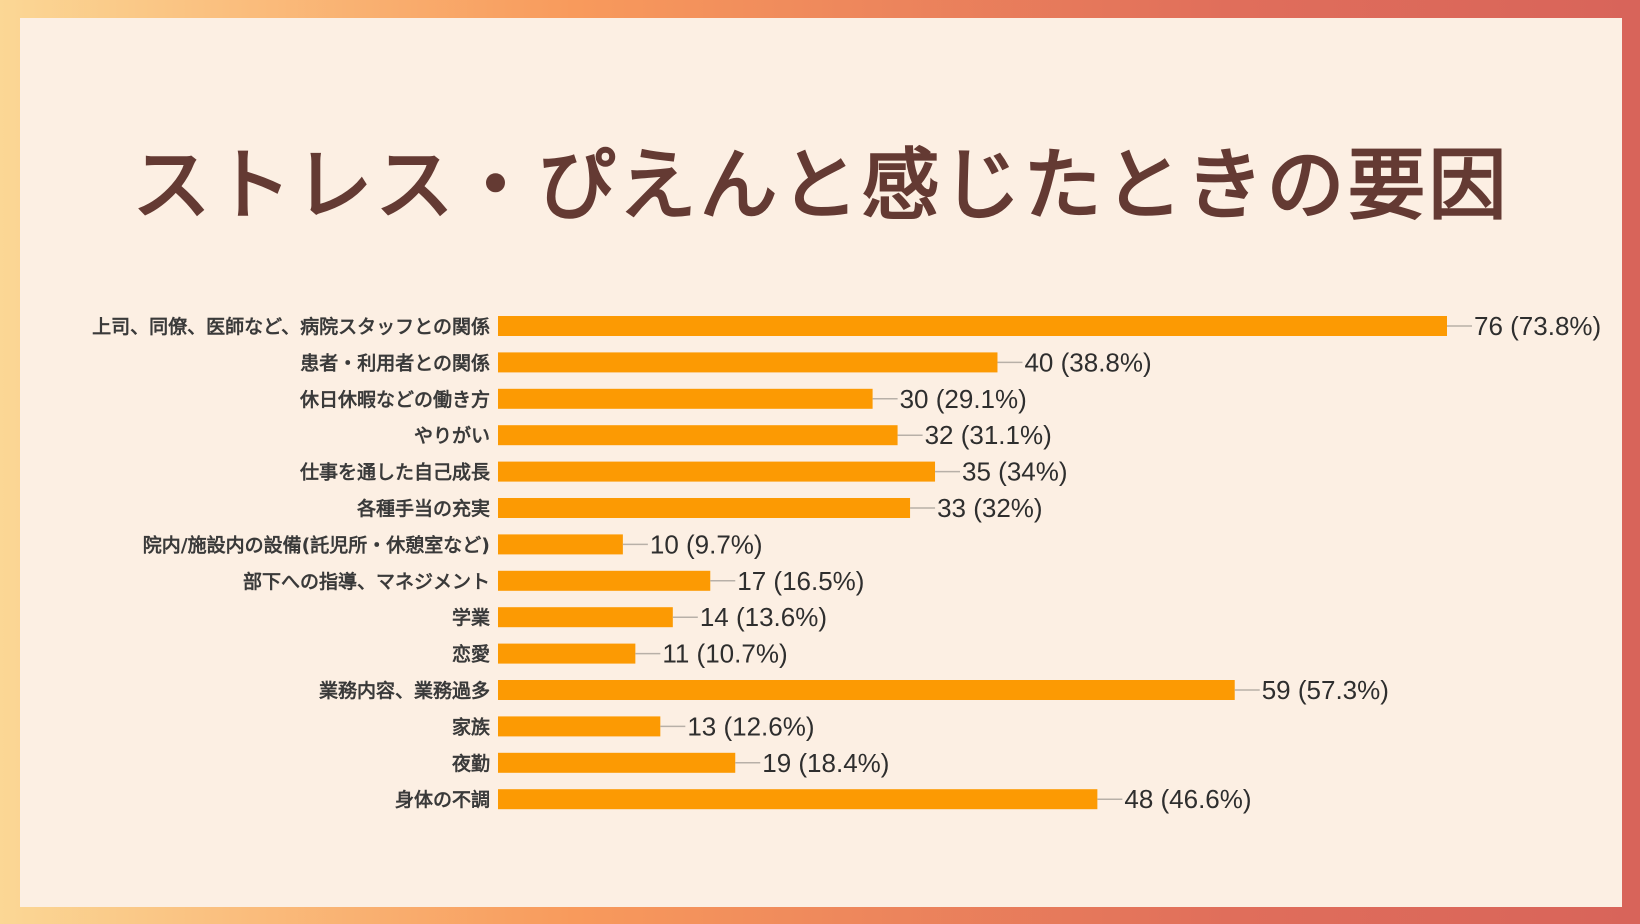  What do you see at coordinates (706, 544) in the screenshot?
I see `data-label: 10 (9.7%)` at bounding box center [706, 544].